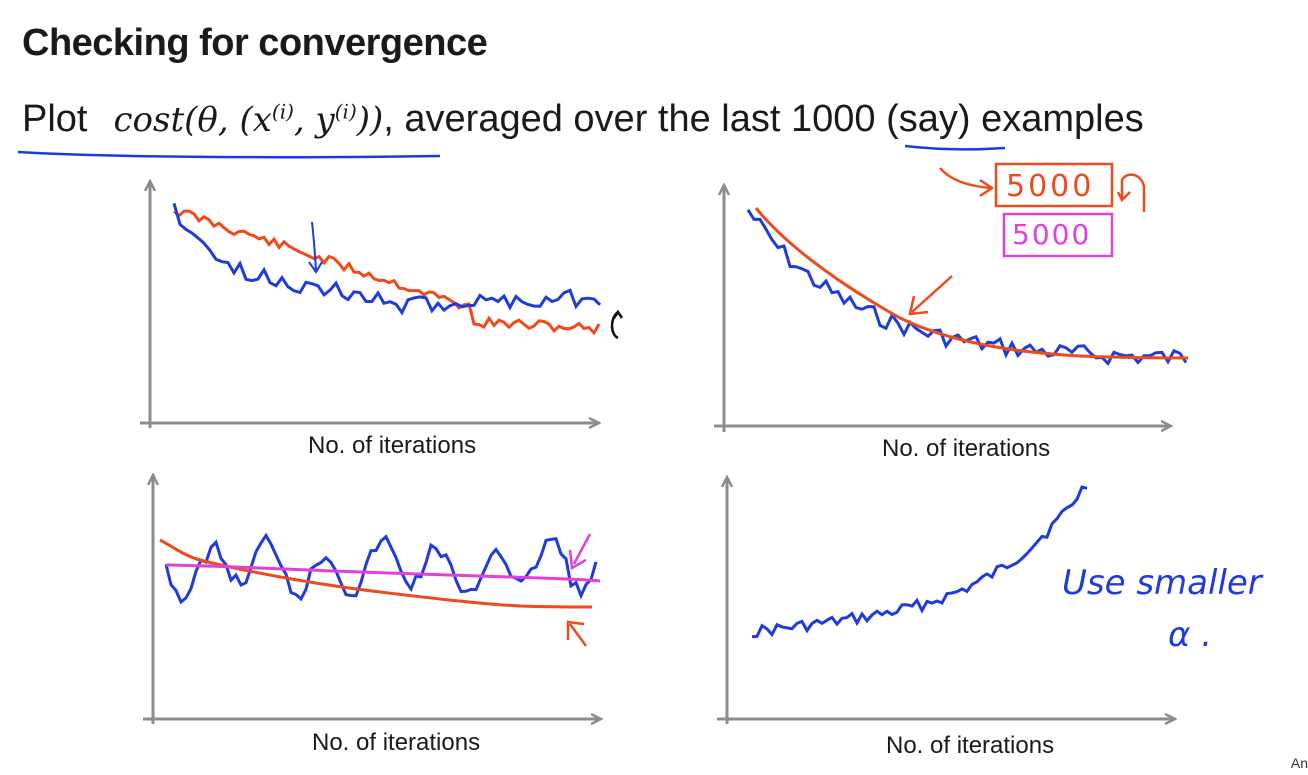 The height and width of the screenshot is (775, 1308). I want to click on plot-top-left: No. of iterations, so click(382, 320).